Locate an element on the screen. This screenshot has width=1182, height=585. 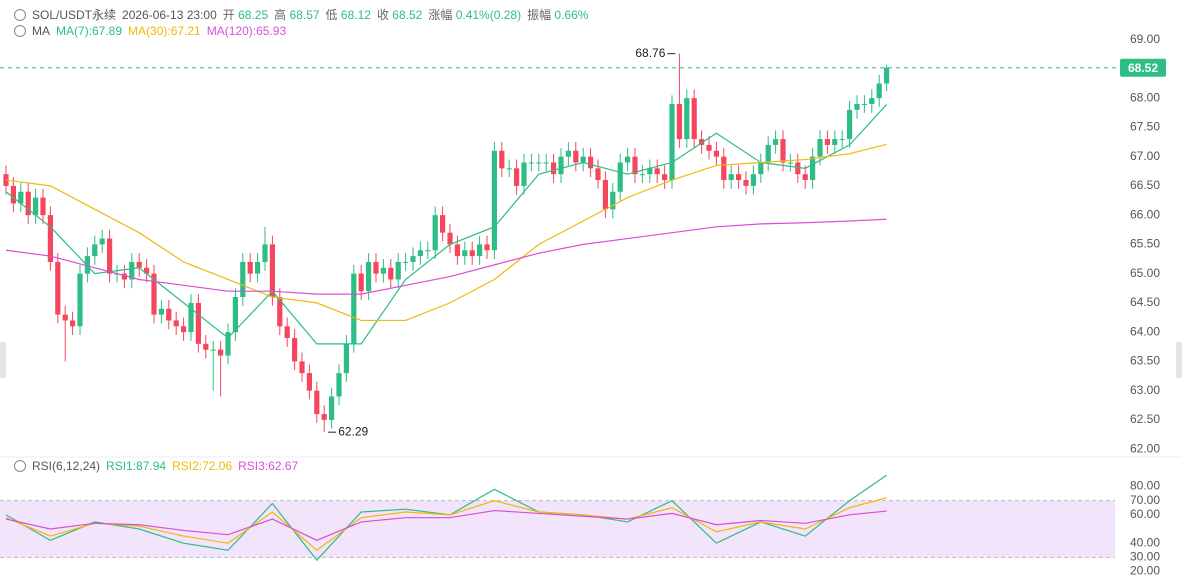
change-value: 0.41%(0.28) is located at coordinates (488, 15).